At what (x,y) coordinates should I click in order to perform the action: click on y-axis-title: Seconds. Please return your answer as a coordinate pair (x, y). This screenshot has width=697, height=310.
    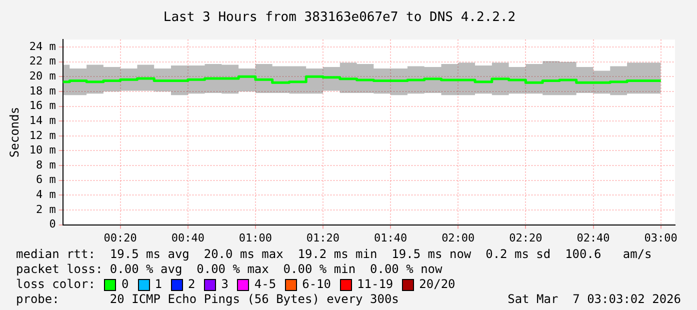
    Looking at the image, I should click on (14, 132).